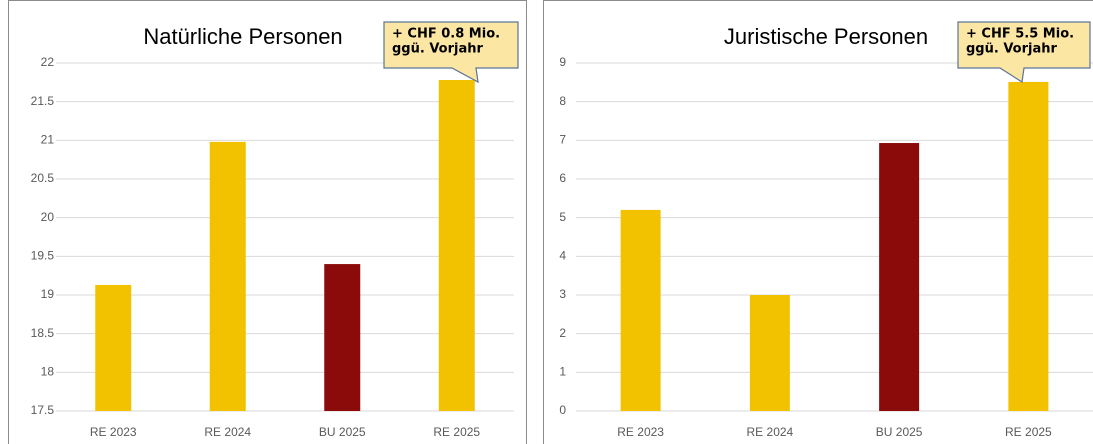 The height and width of the screenshot is (444, 1093). I want to click on y-tick-label: 9, so click(562, 62).